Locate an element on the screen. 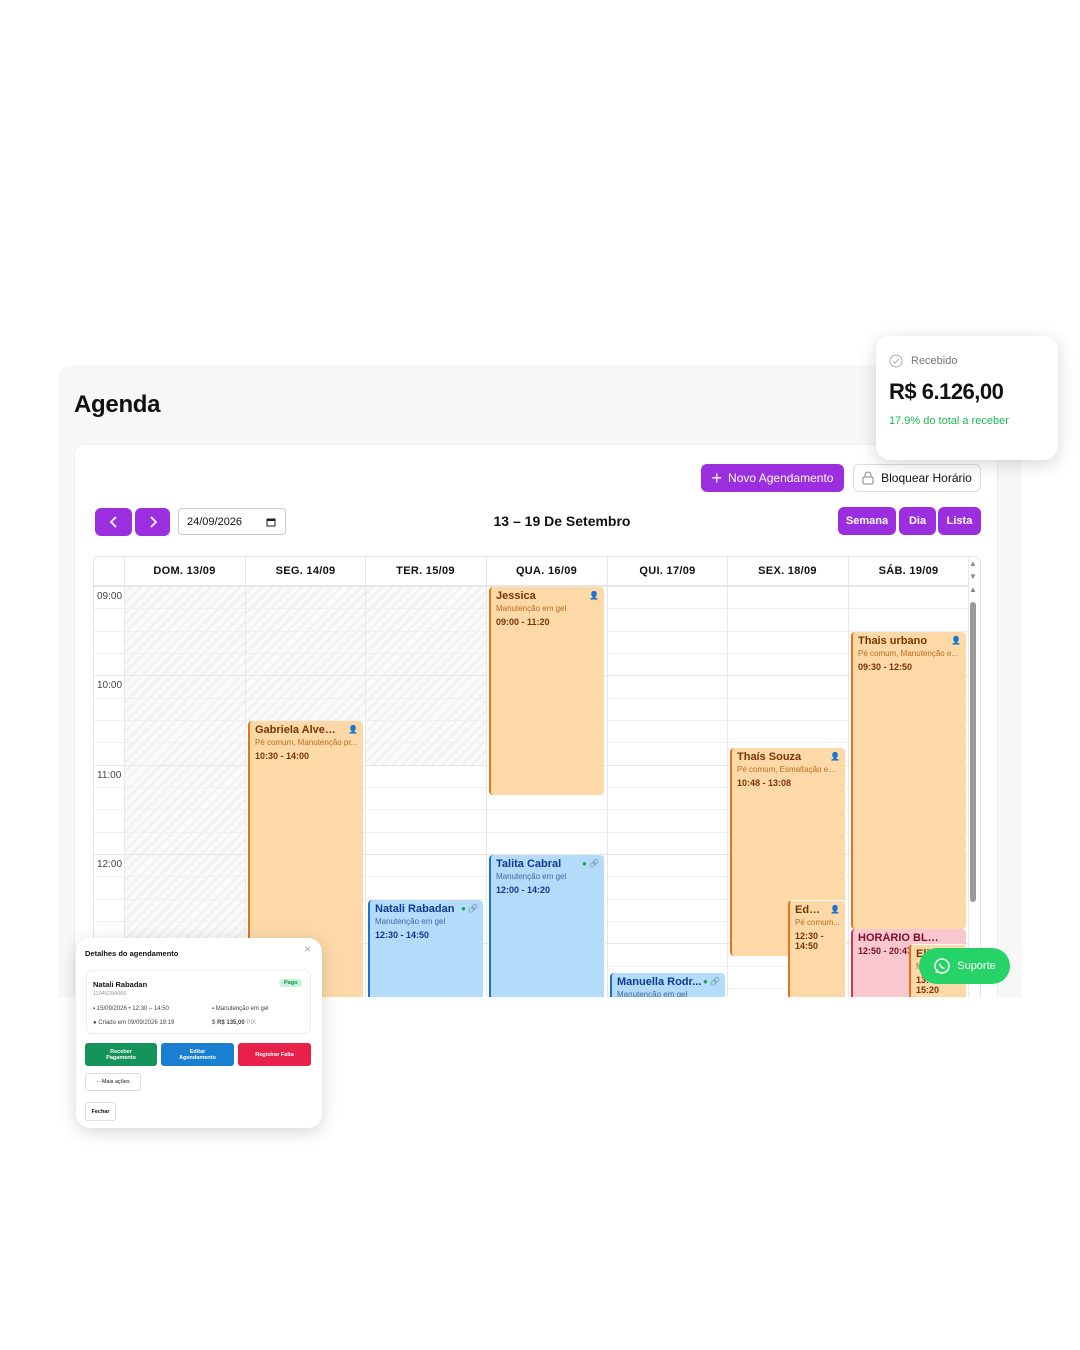 The image size is (1080, 1350). appointment-time: 10:30 - 14:00 is located at coordinates (282, 756).